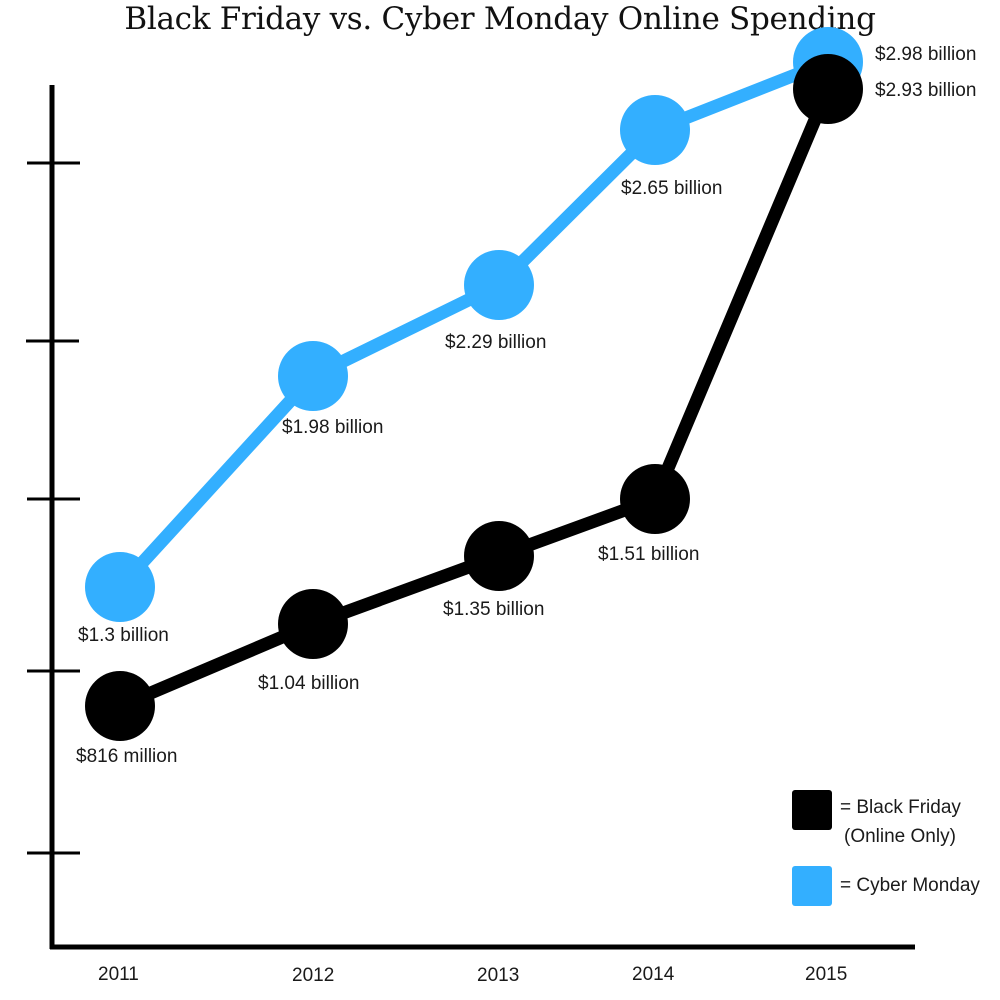  What do you see at coordinates (812, 810) in the screenshot?
I see `black-friday-swatch-icon` at bounding box center [812, 810].